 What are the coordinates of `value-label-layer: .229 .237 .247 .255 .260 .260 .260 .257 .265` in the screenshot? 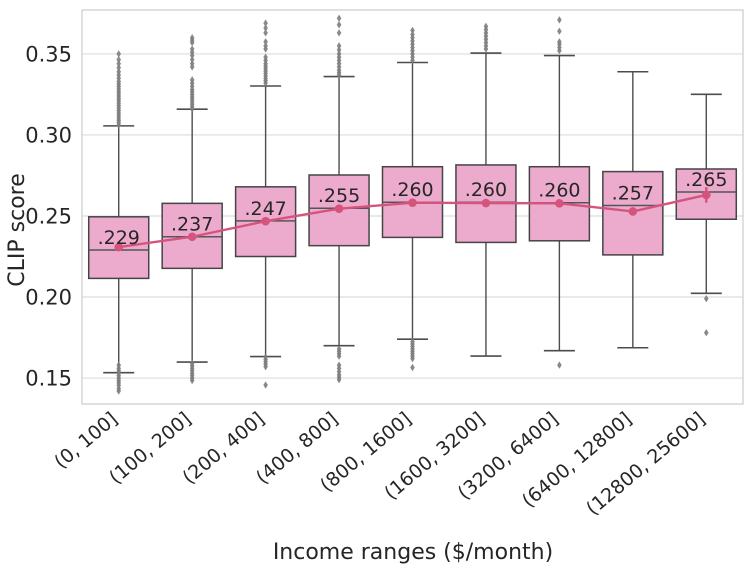 It's located at (413, 209).